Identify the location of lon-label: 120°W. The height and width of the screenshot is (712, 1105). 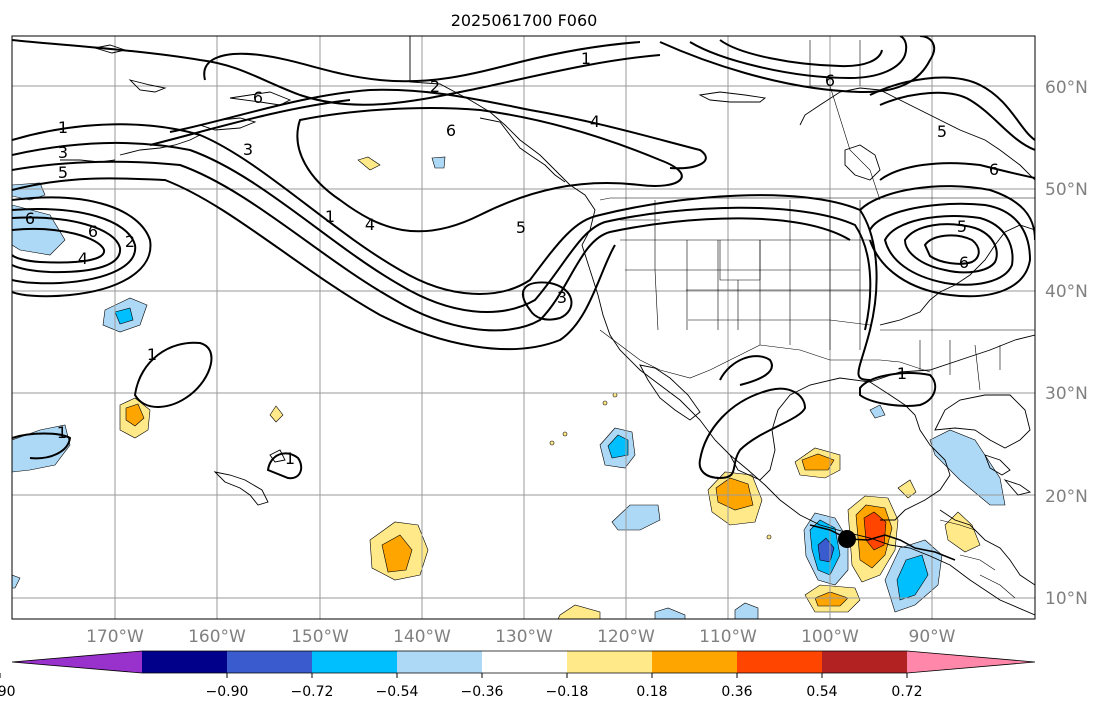
(626, 637).